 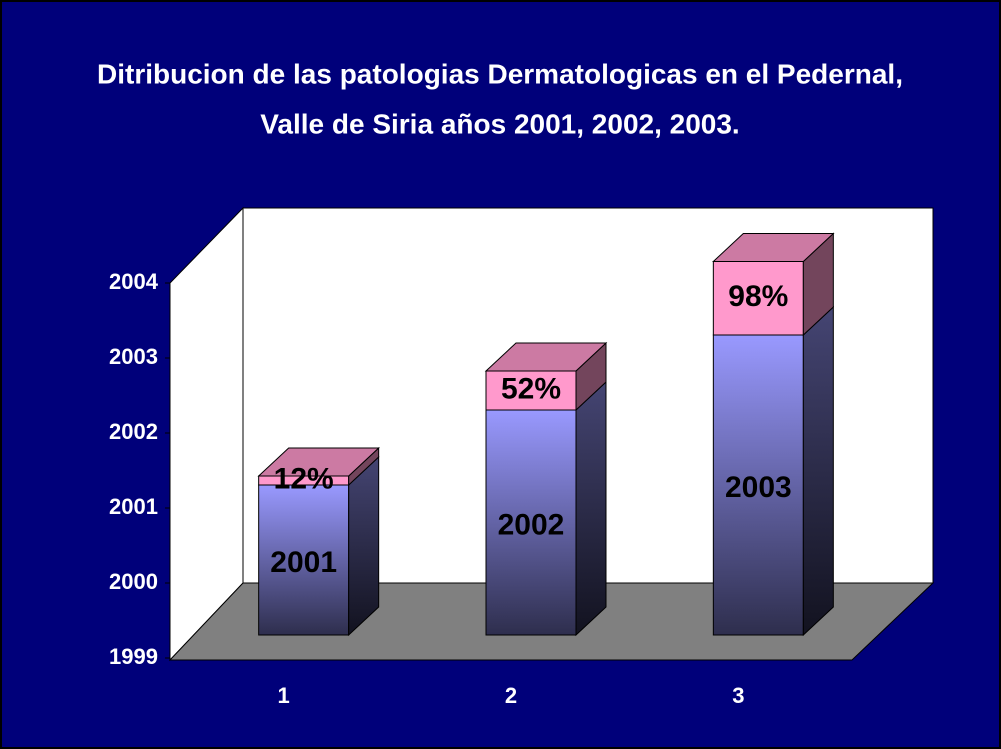 I want to click on x-tick-label: 2, so click(x=511, y=695).